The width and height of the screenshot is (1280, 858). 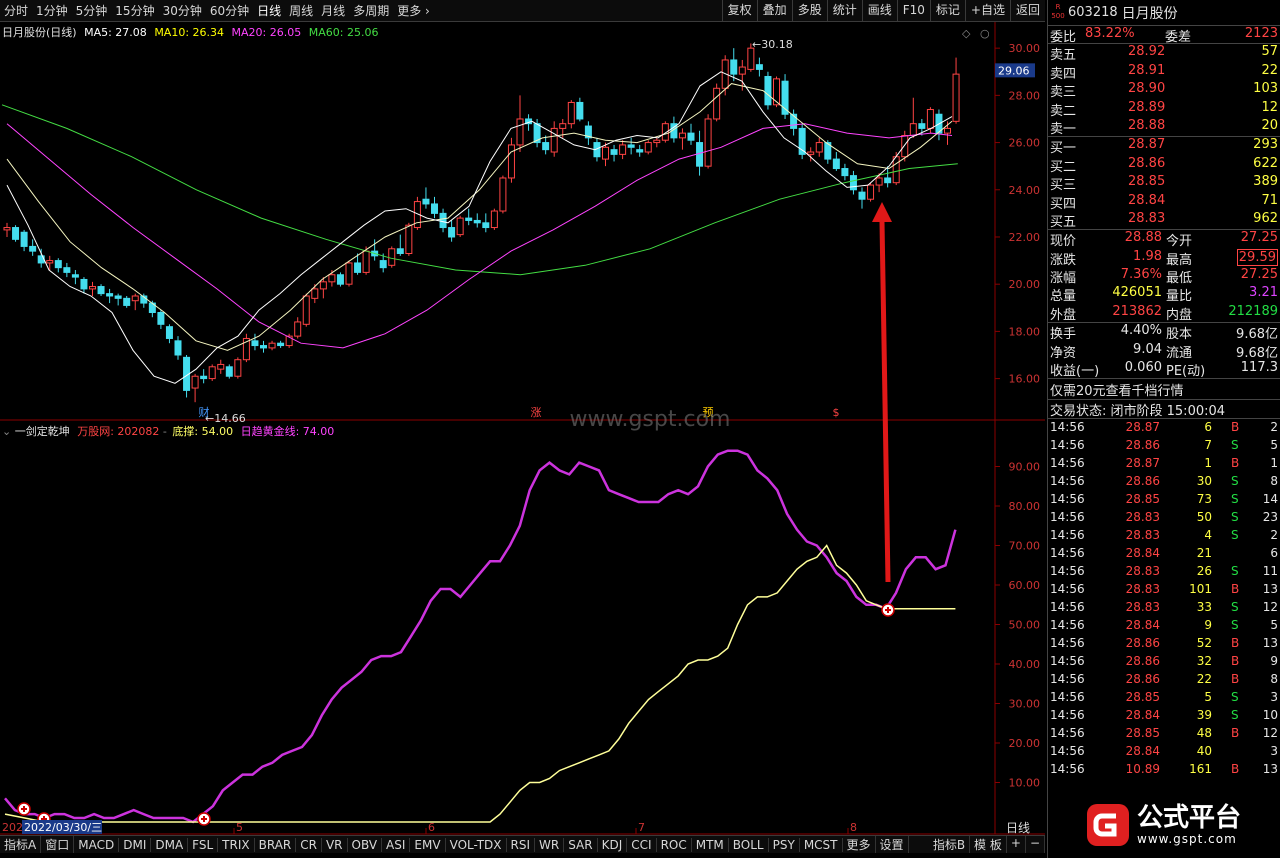 I want to click on tab-8: 月线, so click(x=333, y=11).